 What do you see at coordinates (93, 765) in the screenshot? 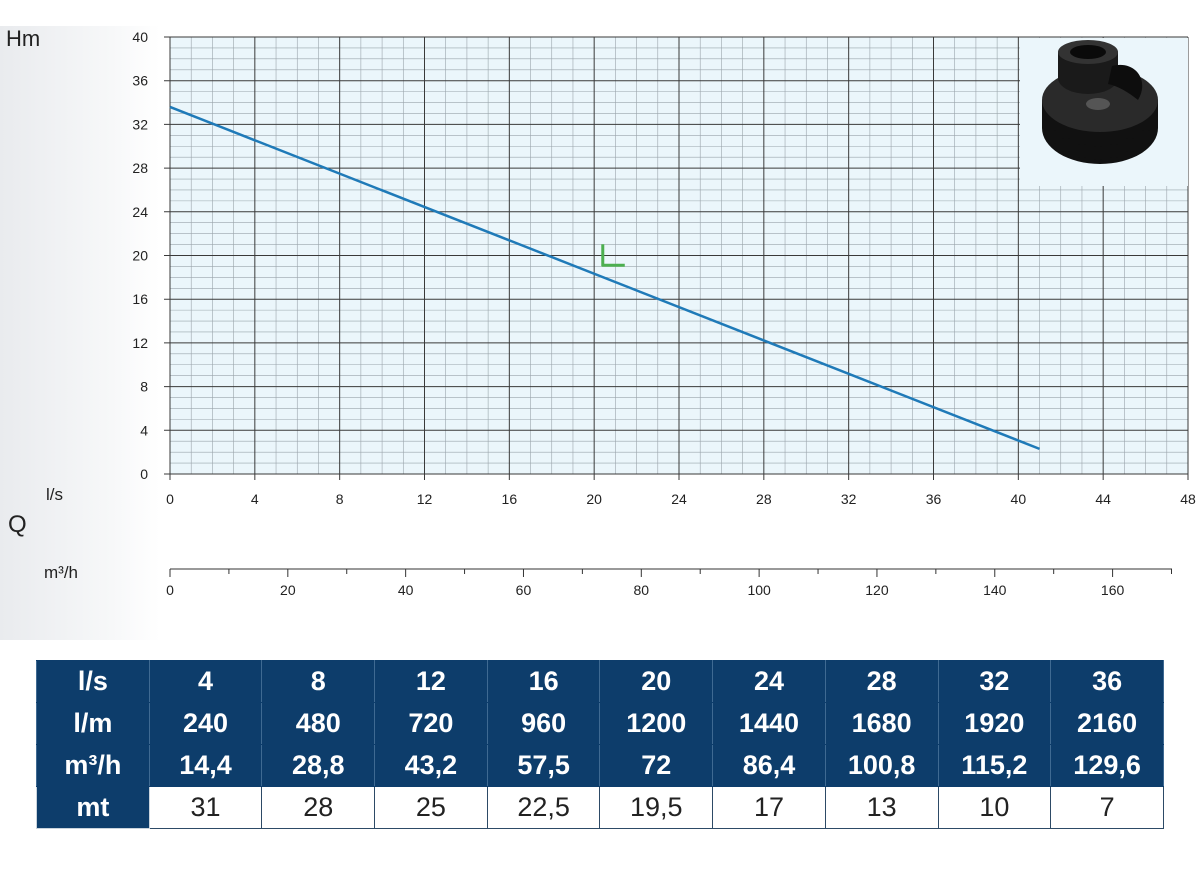
I see `row-header: m³/h` at bounding box center [93, 765].